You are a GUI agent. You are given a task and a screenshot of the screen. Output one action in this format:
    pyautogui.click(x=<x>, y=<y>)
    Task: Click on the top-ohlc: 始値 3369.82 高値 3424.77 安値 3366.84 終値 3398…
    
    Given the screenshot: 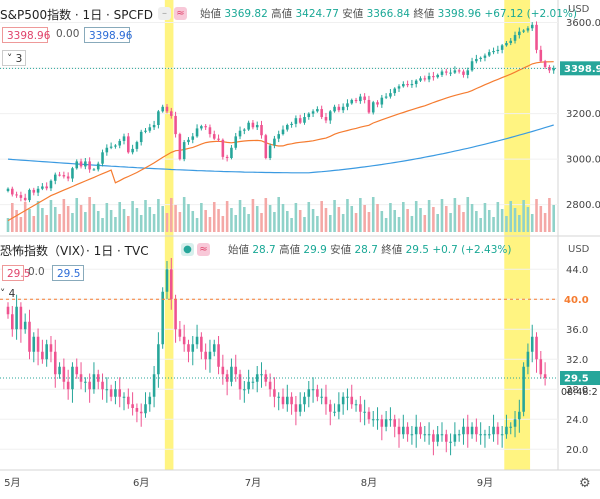 What is the action you would take?
    pyautogui.click(x=388, y=13)
    